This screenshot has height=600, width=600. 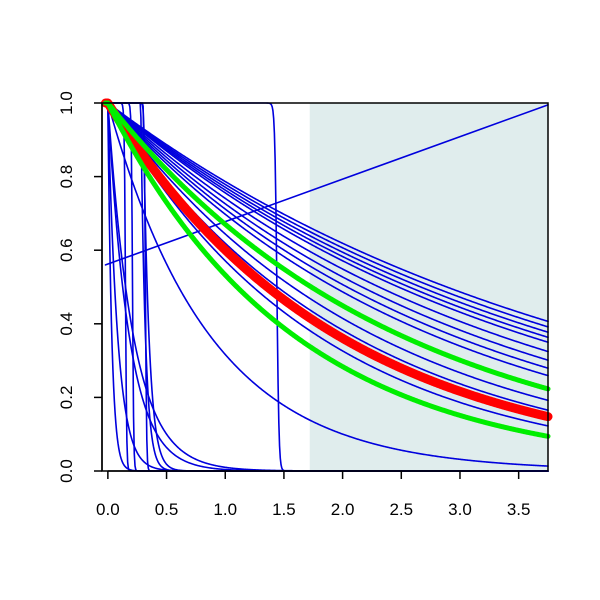 What do you see at coordinates (343, 509) in the screenshot?
I see `x-tick-label: 2.0` at bounding box center [343, 509].